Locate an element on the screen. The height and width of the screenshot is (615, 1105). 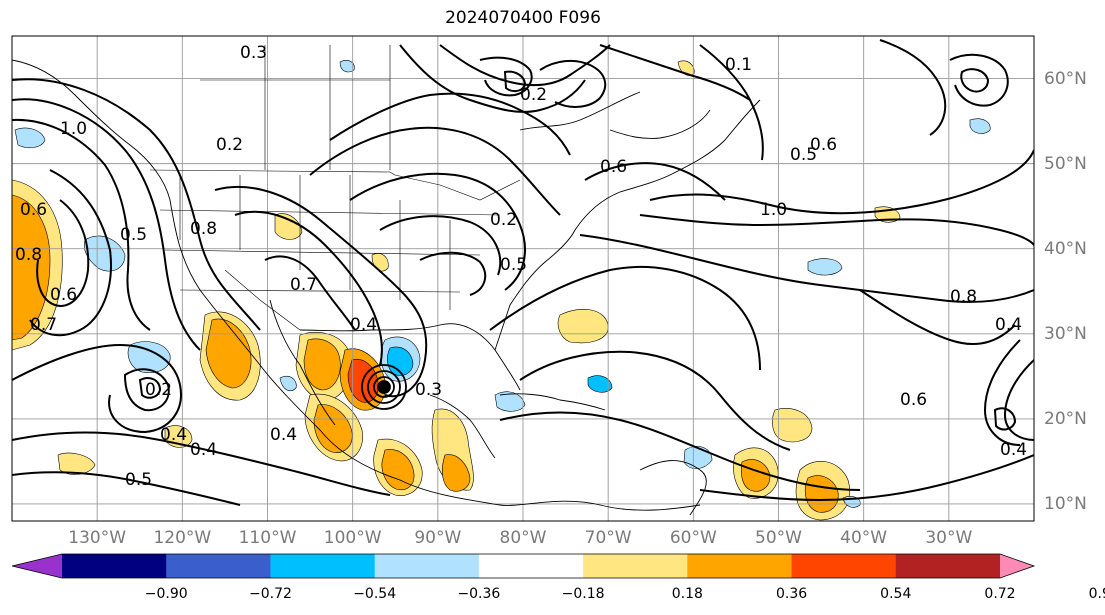
lon-label: 70°W is located at coordinates (608, 538).